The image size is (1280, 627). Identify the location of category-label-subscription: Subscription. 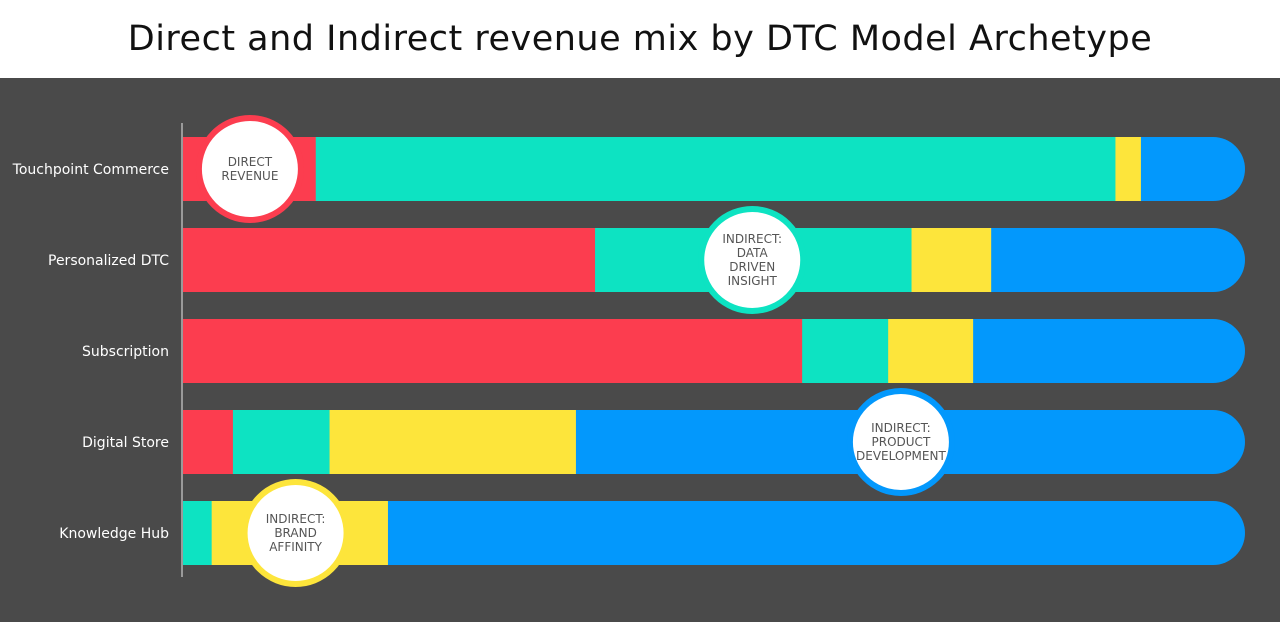
(125, 352).